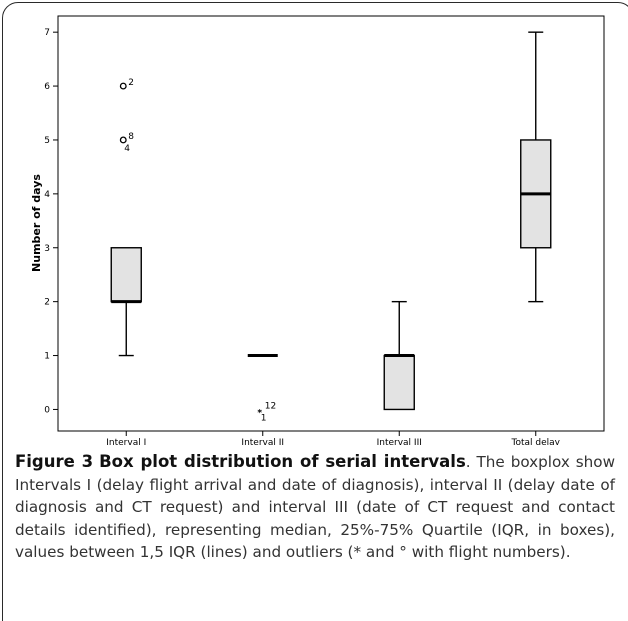 The width and height of the screenshot is (628, 621). I want to click on y-tick-label: 1, so click(47, 357).